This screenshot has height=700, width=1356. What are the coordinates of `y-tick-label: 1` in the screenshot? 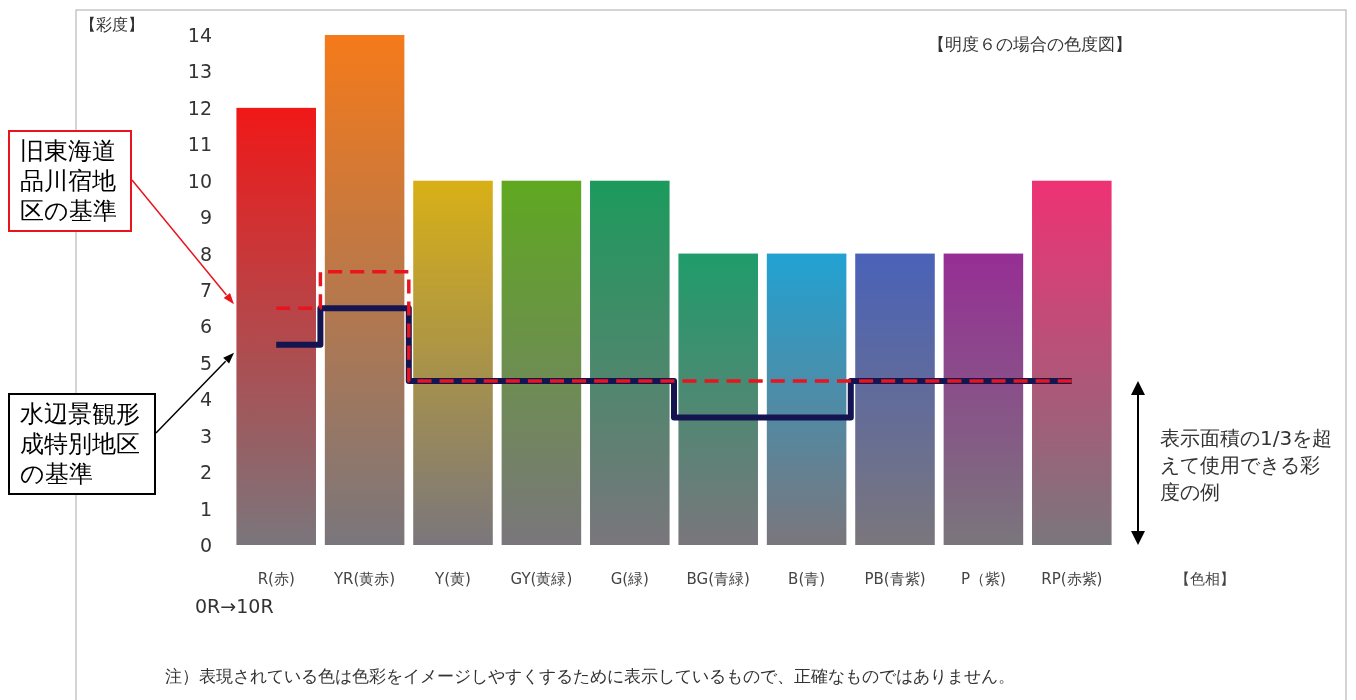 It's located at (205, 508).